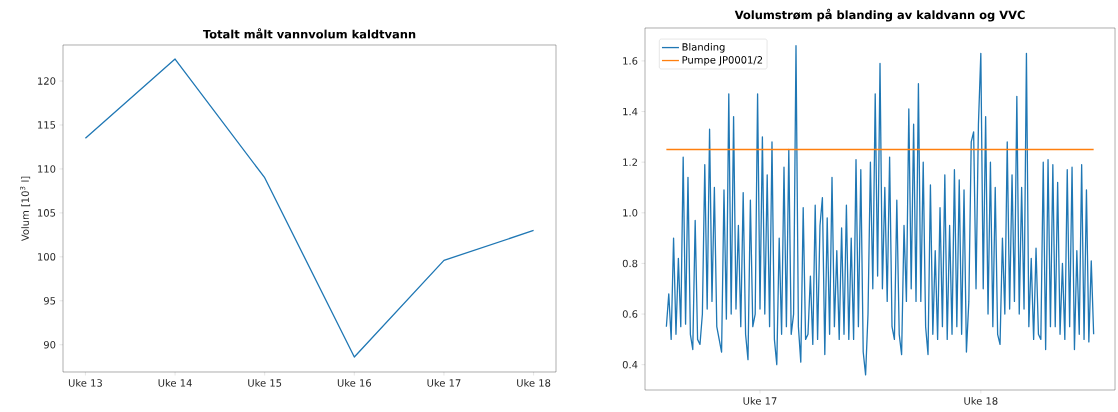  What do you see at coordinates (47, 257) in the screenshot?
I see `y-tick-label: 100` at bounding box center [47, 257].